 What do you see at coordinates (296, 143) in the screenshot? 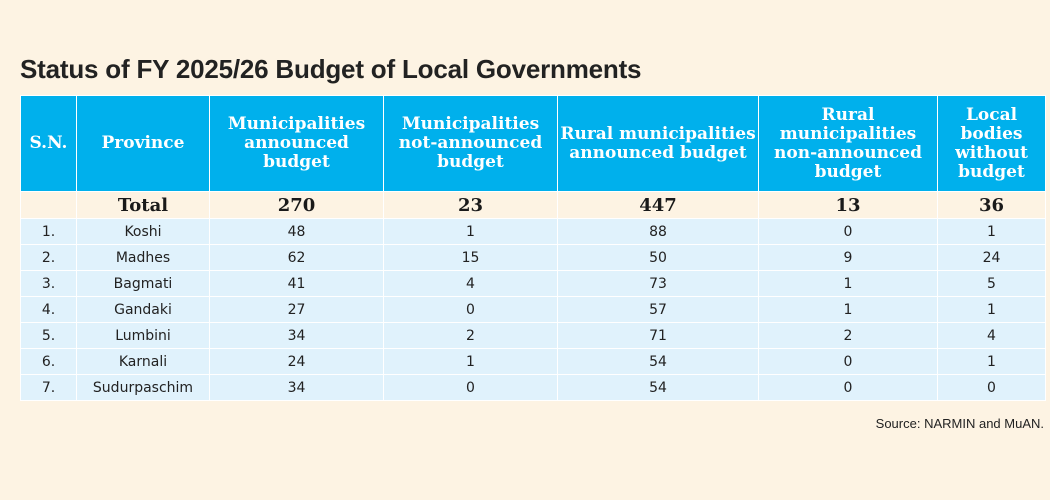
I see `header-municipalities-announced: Municipalities announced budget` at bounding box center [296, 143].